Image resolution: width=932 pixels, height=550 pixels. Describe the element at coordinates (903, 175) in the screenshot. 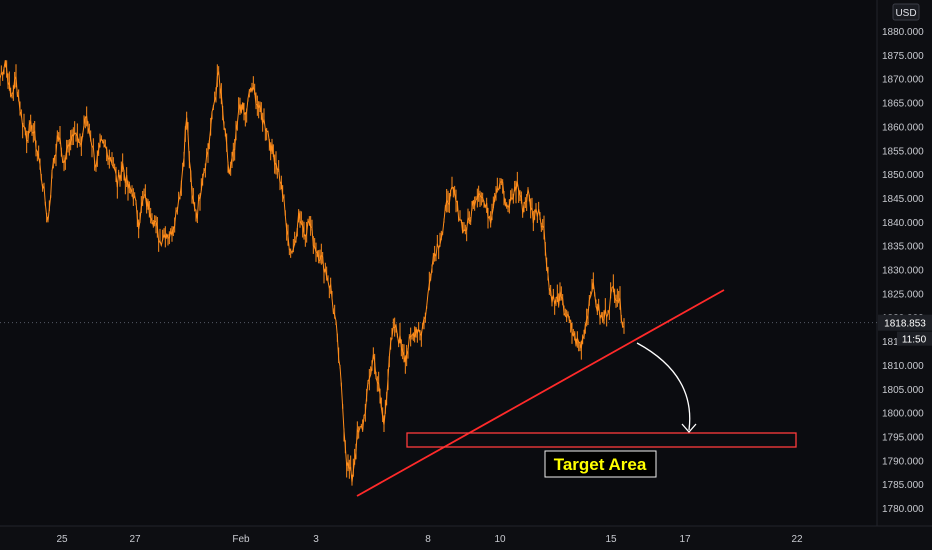

I see `price-tick-label: 1850.000` at that location.